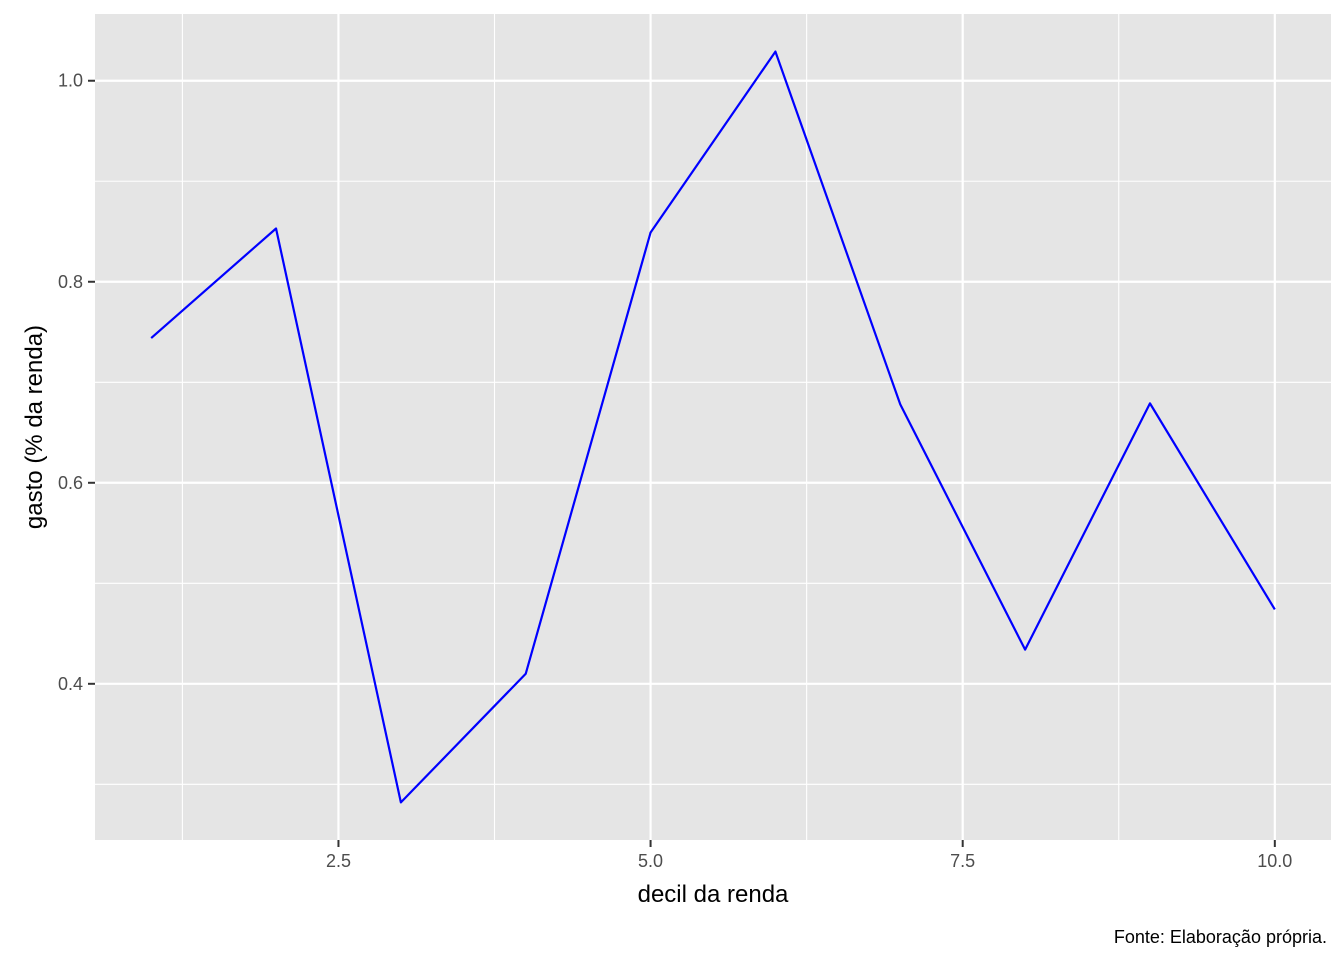 The height and width of the screenshot is (960, 1344). I want to click on x-axis: 2.5 5.0 7.5 10.0, so click(809, 855).